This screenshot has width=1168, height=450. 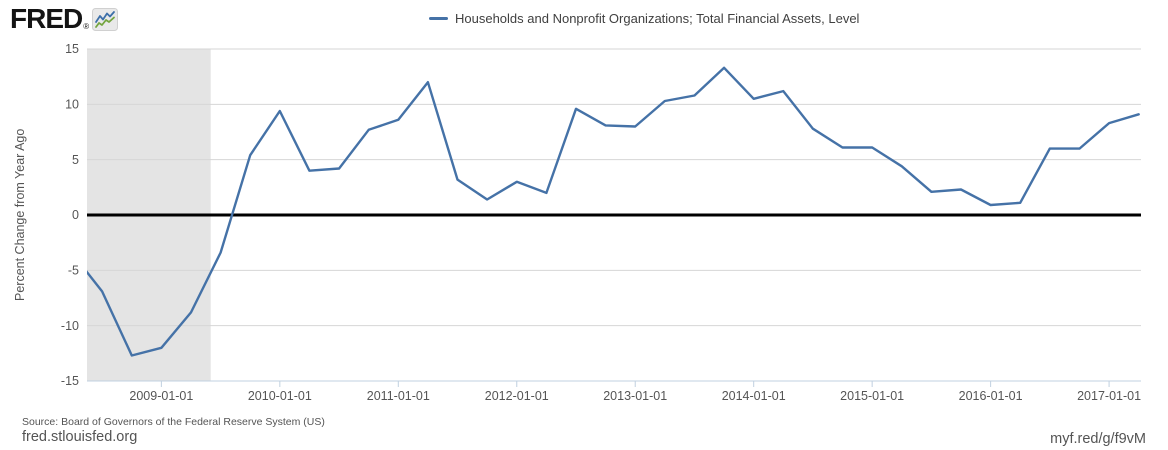 What do you see at coordinates (517, 396) in the screenshot?
I see `svg-text: 2012-01-01` at bounding box center [517, 396].